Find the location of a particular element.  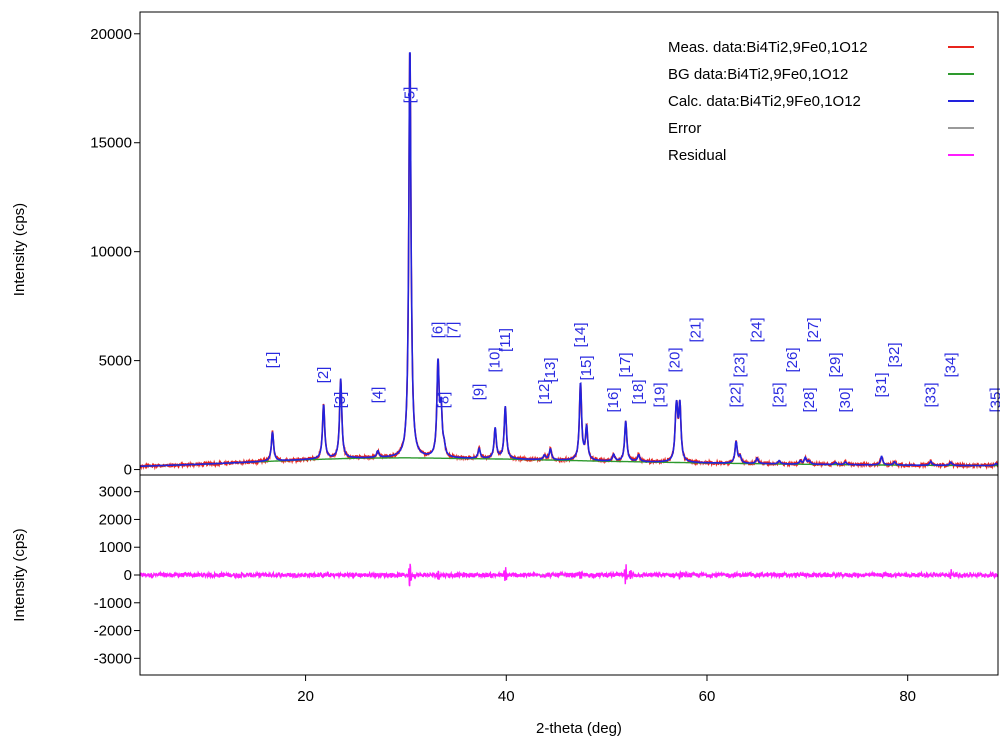

peak-label: [32] is located at coordinates (894, 354).